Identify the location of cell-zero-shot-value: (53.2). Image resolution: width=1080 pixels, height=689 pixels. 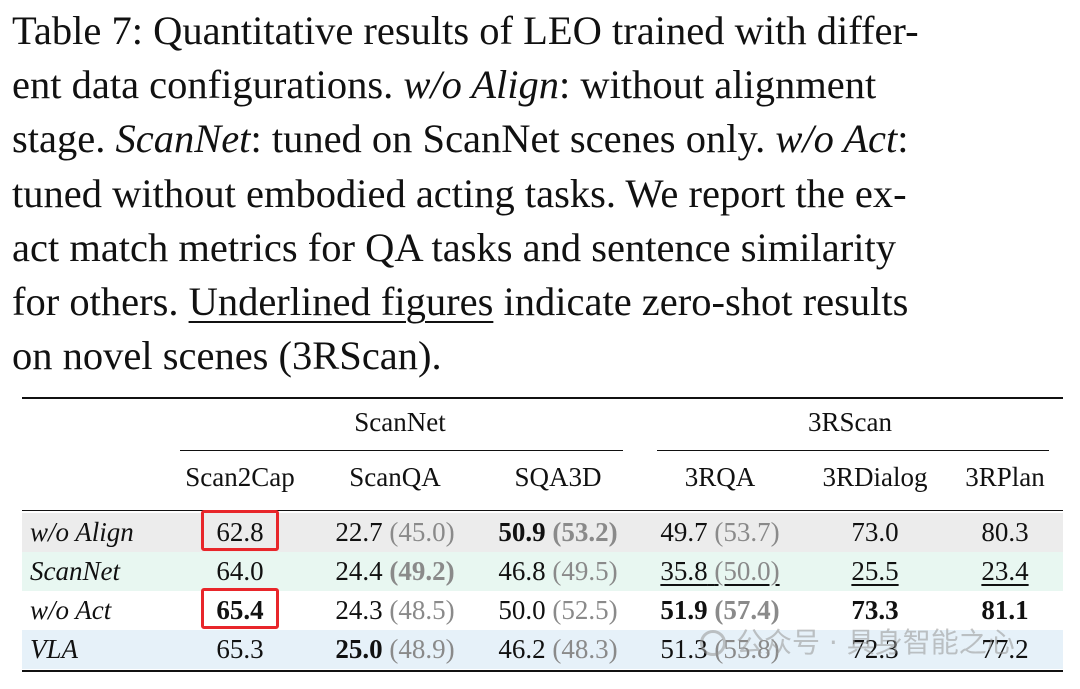
(585, 532).